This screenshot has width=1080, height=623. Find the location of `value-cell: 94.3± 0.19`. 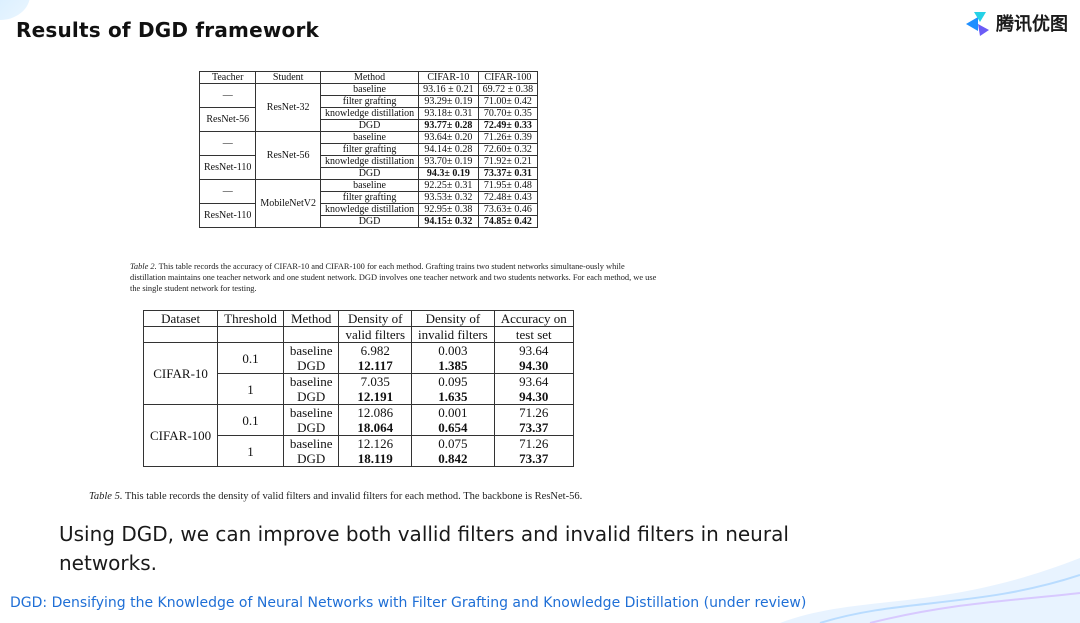

value-cell: 94.3± 0.19 is located at coordinates (448, 173).